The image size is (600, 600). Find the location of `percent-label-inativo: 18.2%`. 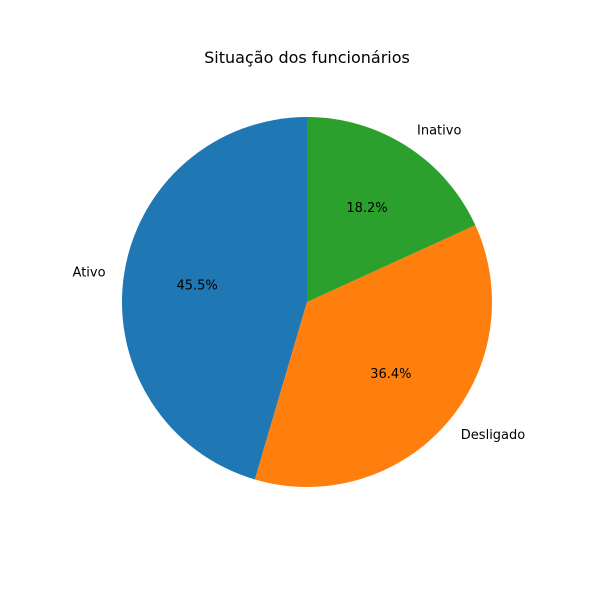

percent-label-inativo: 18.2% is located at coordinates (366, 208).